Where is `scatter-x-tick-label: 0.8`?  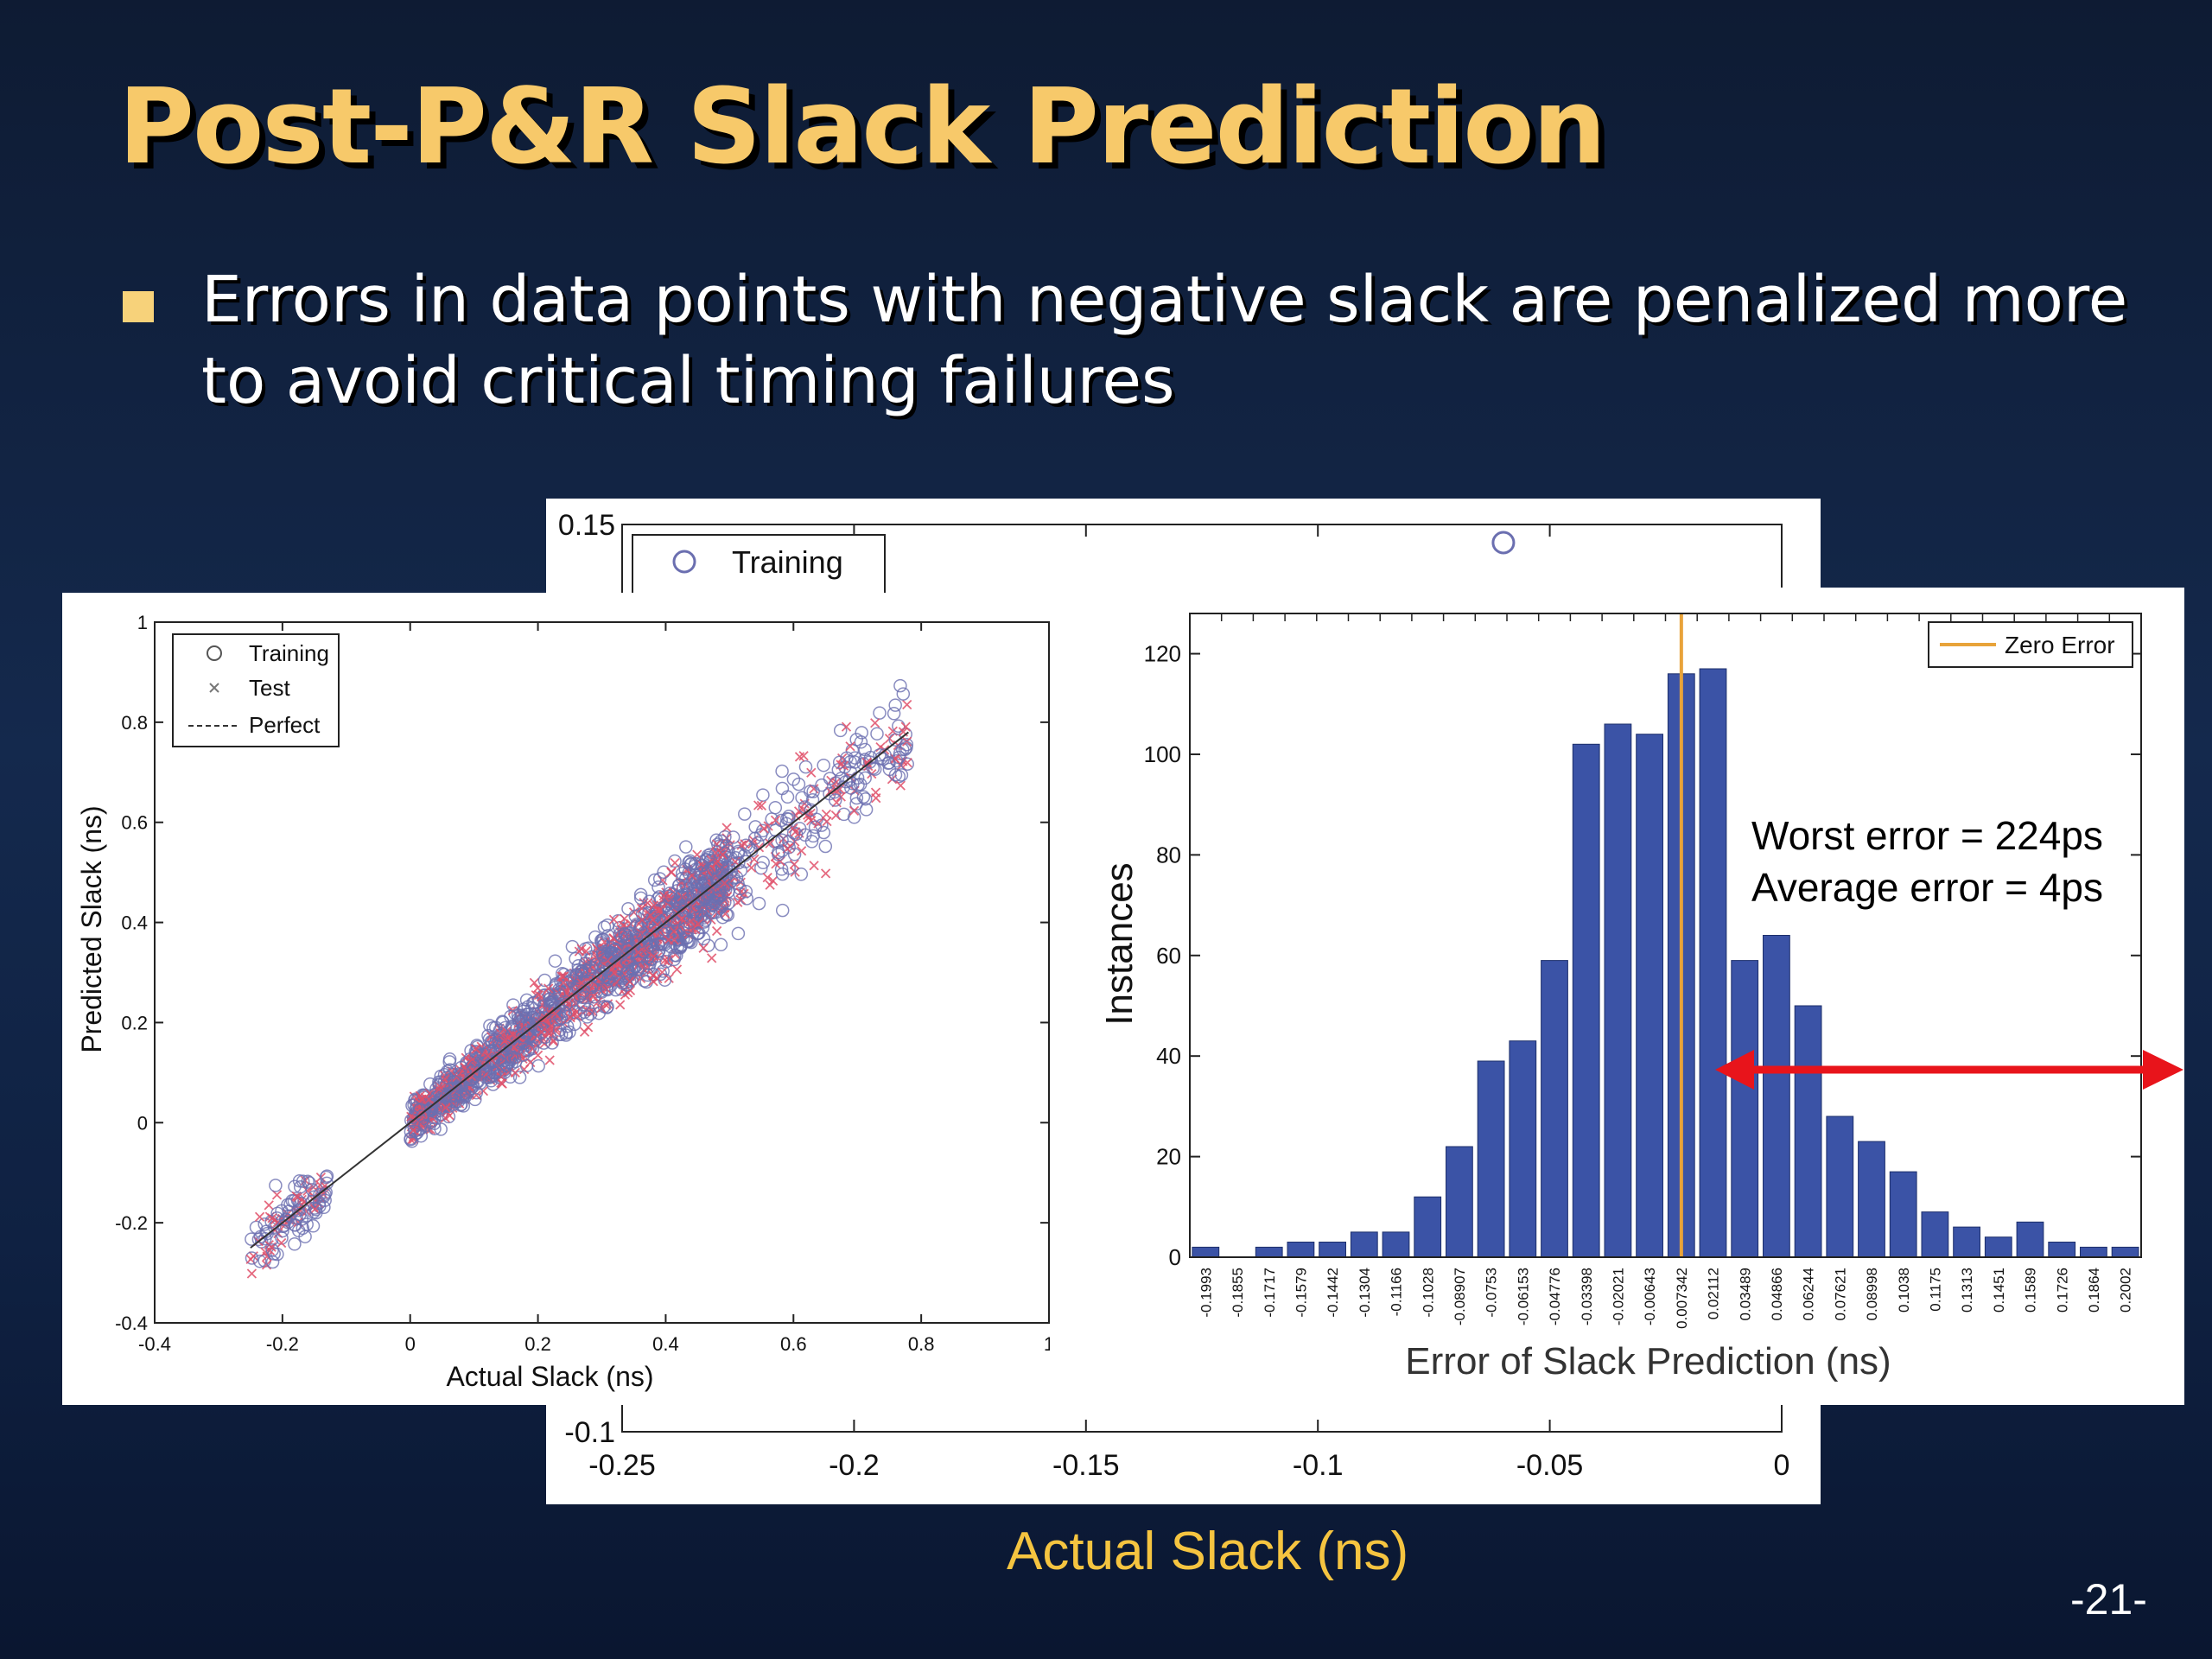 scatter-x-tick-label: 0.8 is located at coordinates (921, 1344).